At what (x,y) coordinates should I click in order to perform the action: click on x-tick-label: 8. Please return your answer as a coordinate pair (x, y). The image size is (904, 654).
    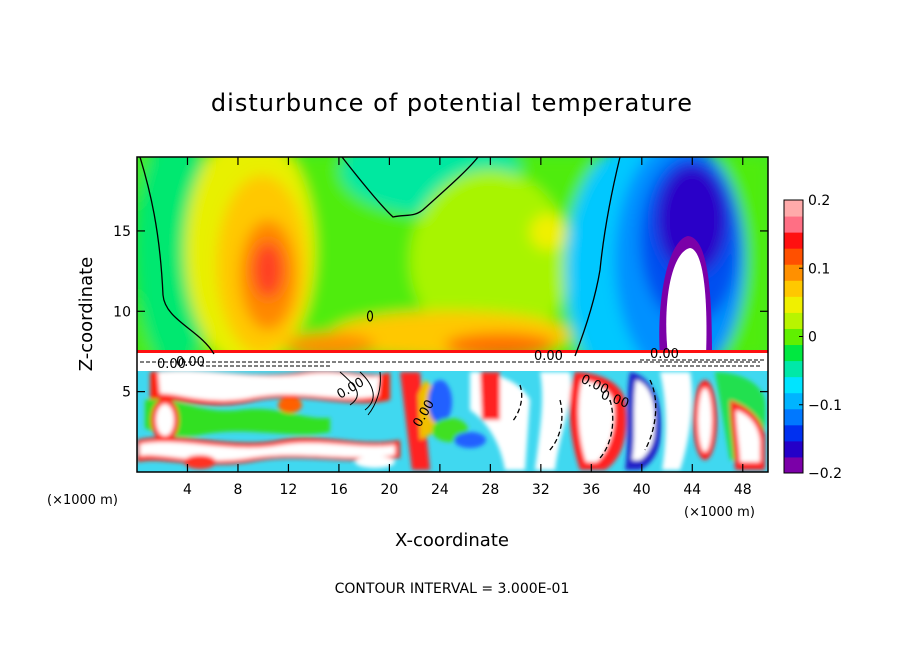
    Looking at the image, I should click on (237, 490).